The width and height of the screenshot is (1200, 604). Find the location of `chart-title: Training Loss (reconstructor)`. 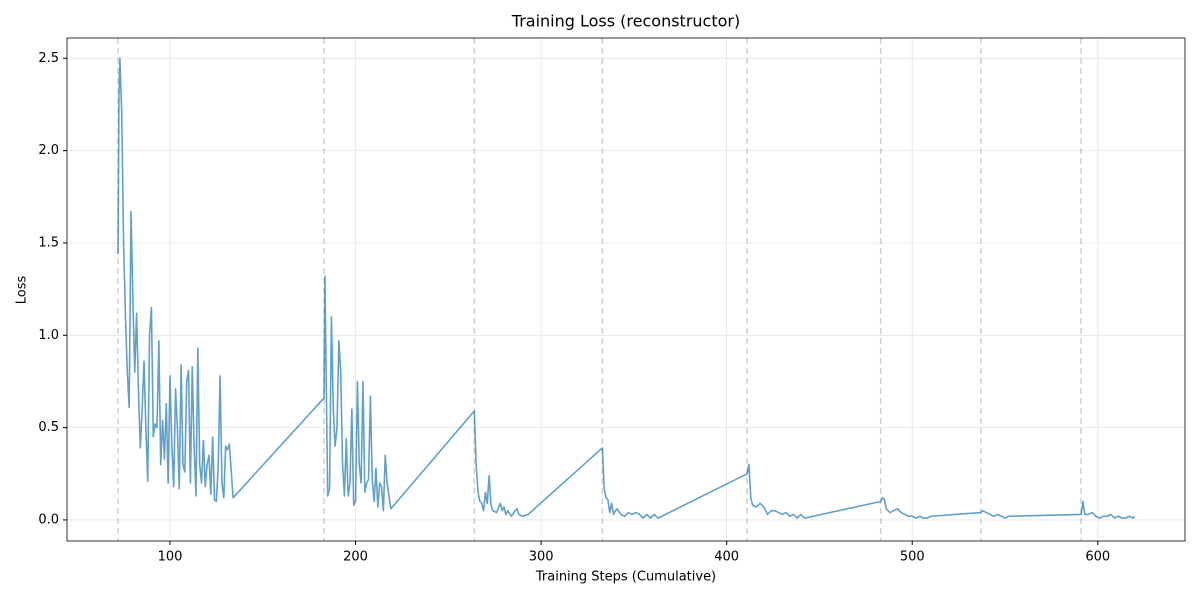

chart-title: Training Loss (reconstructor) is located at coordinates (625, 21).